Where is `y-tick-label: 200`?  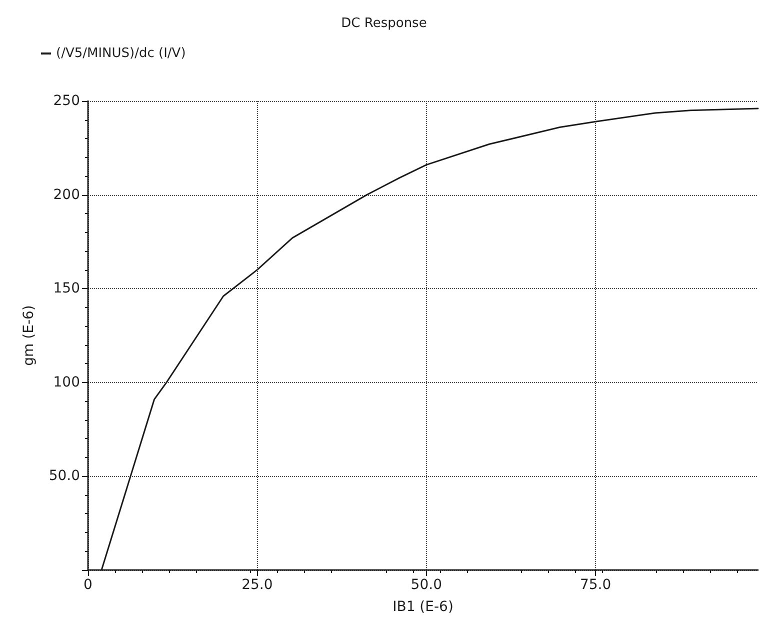
y-tick-label: 200 is located at coordinates (66, 194).